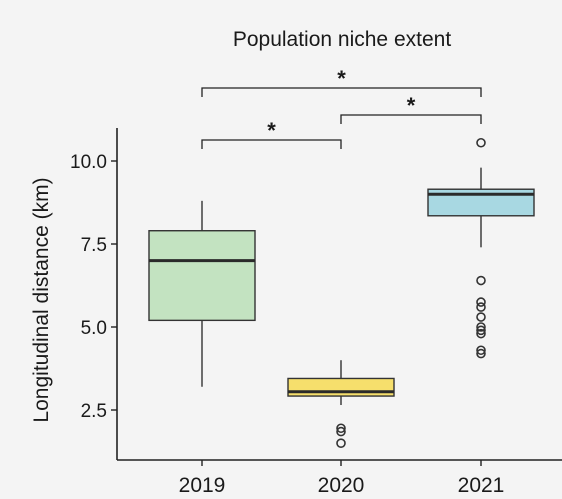  What do you see at coordinates (342, 39) in the screenshot?
I see `chart-title: Population niche extent` at bounding box center [342, 39].